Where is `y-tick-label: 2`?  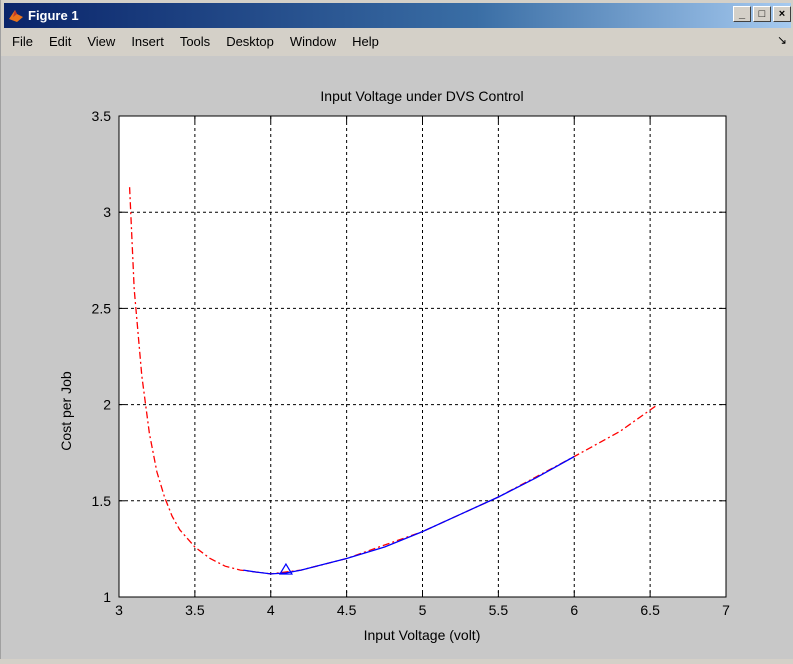 y-tick-label: 2 is located at coordinates (107, 405).